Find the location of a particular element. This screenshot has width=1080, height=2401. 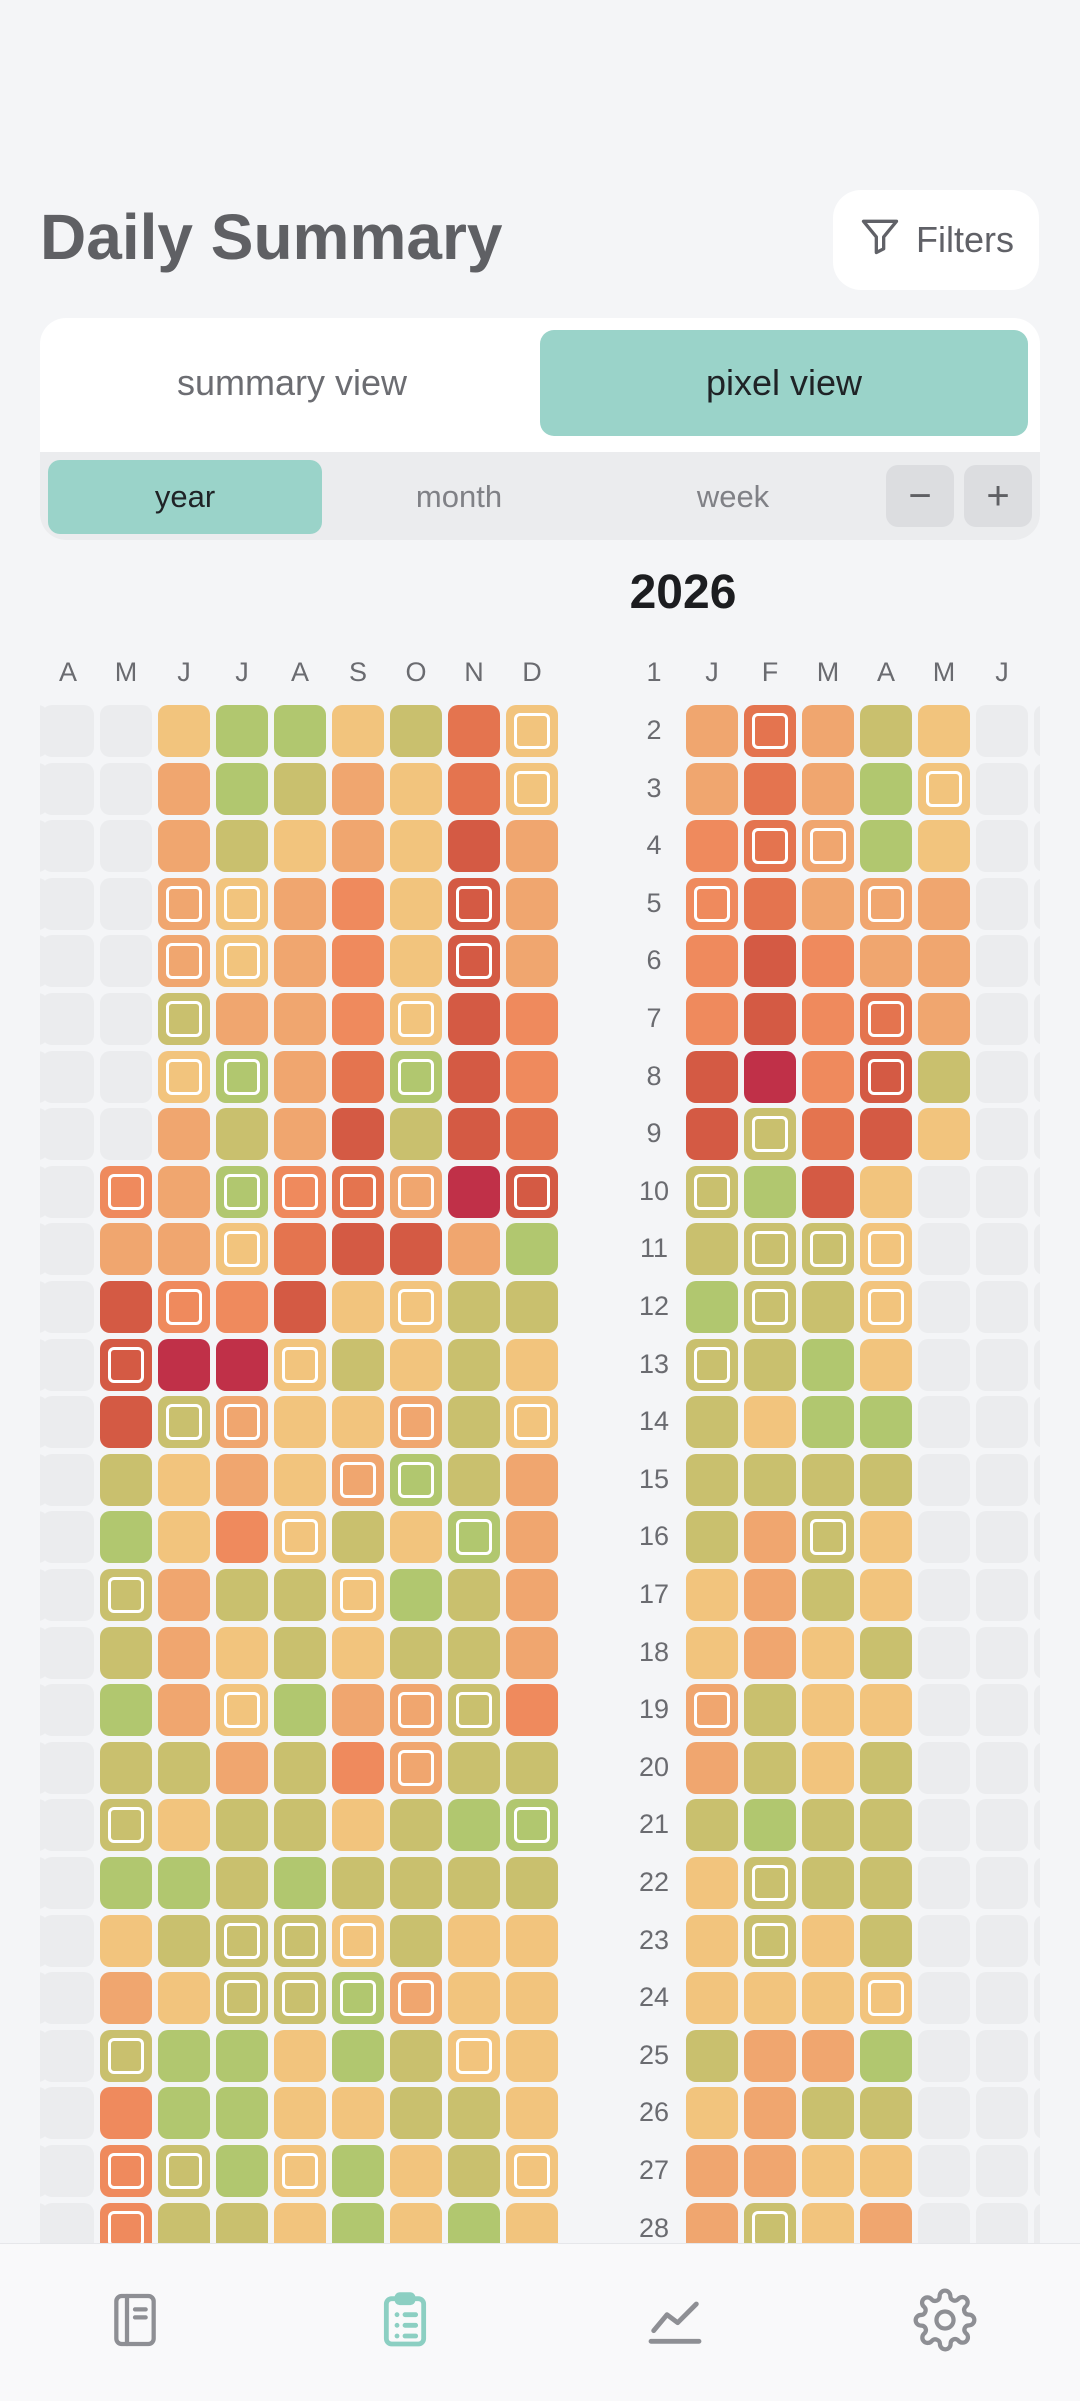

tab-year: year is located at coordinates (185, 497).